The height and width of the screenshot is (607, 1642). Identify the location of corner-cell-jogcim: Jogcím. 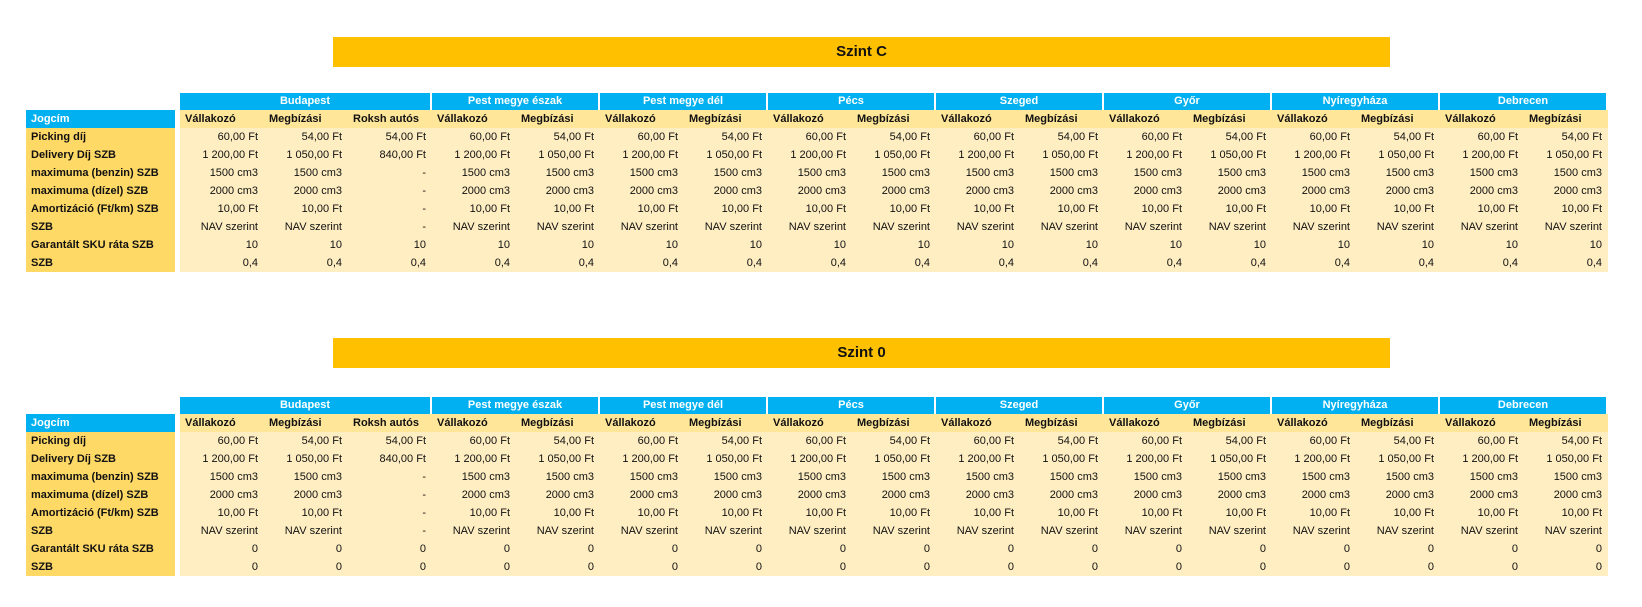
(100, 423).